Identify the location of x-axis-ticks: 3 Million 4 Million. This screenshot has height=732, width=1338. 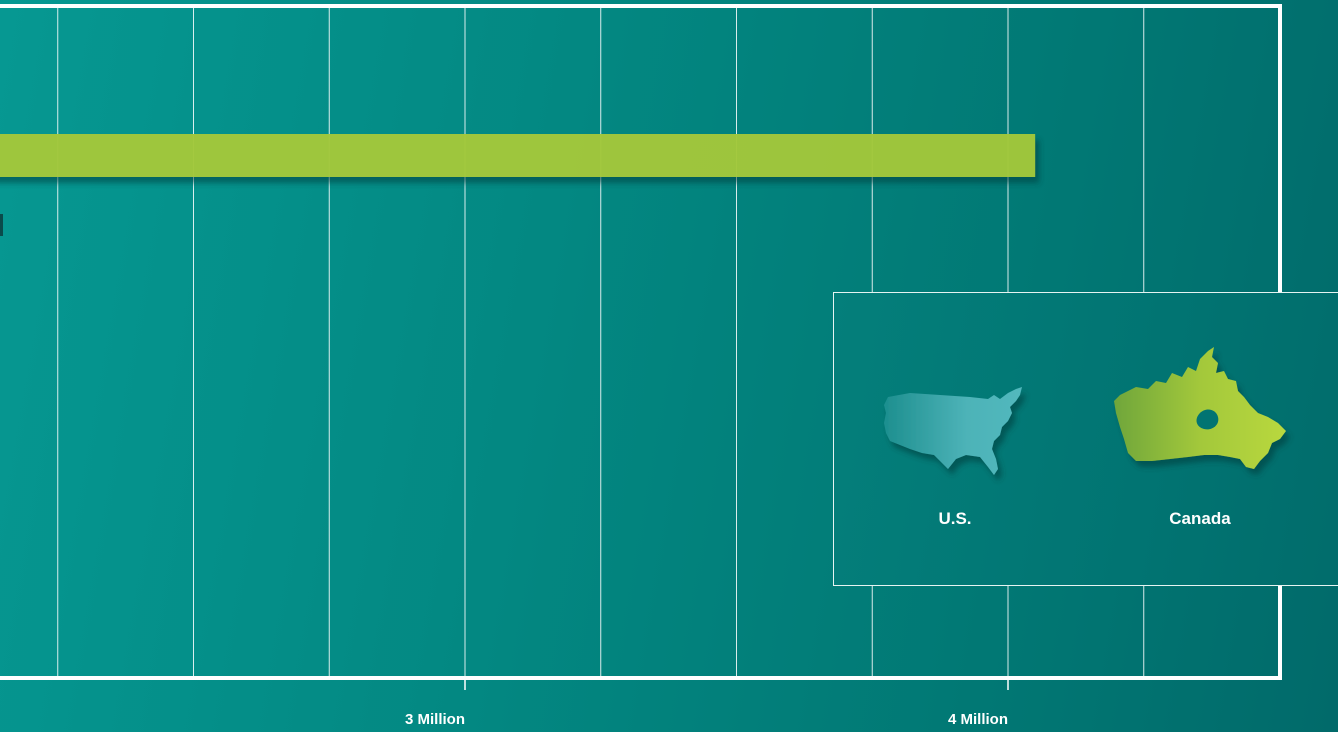
(707, 703).